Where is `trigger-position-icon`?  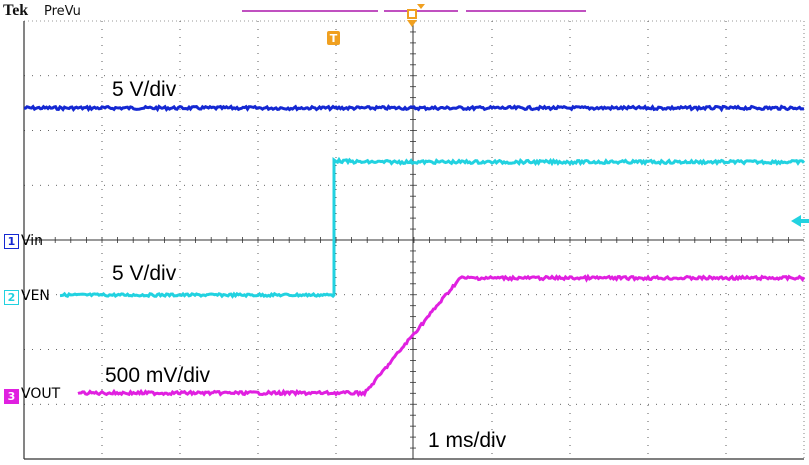
trigger-position-icon is located at coordinates (416, 15).